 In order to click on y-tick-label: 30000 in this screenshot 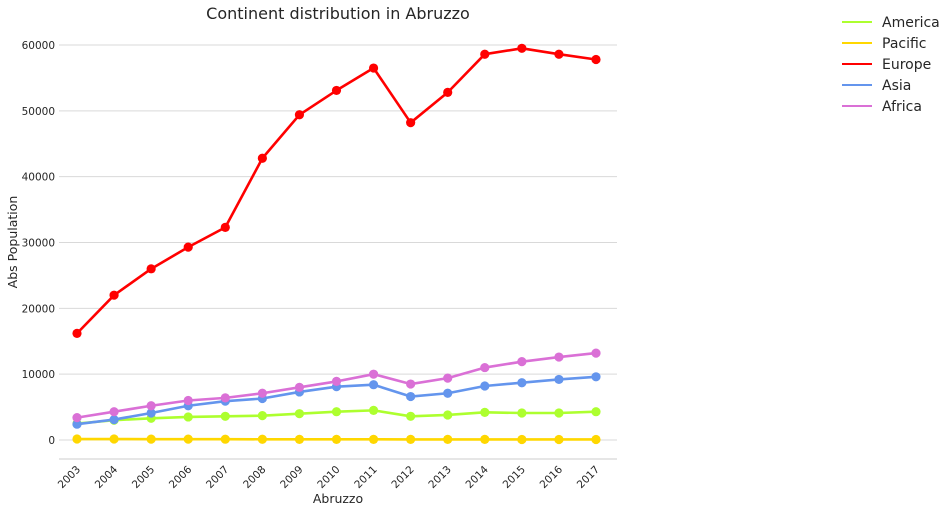, I will do `click(38, 244)`.